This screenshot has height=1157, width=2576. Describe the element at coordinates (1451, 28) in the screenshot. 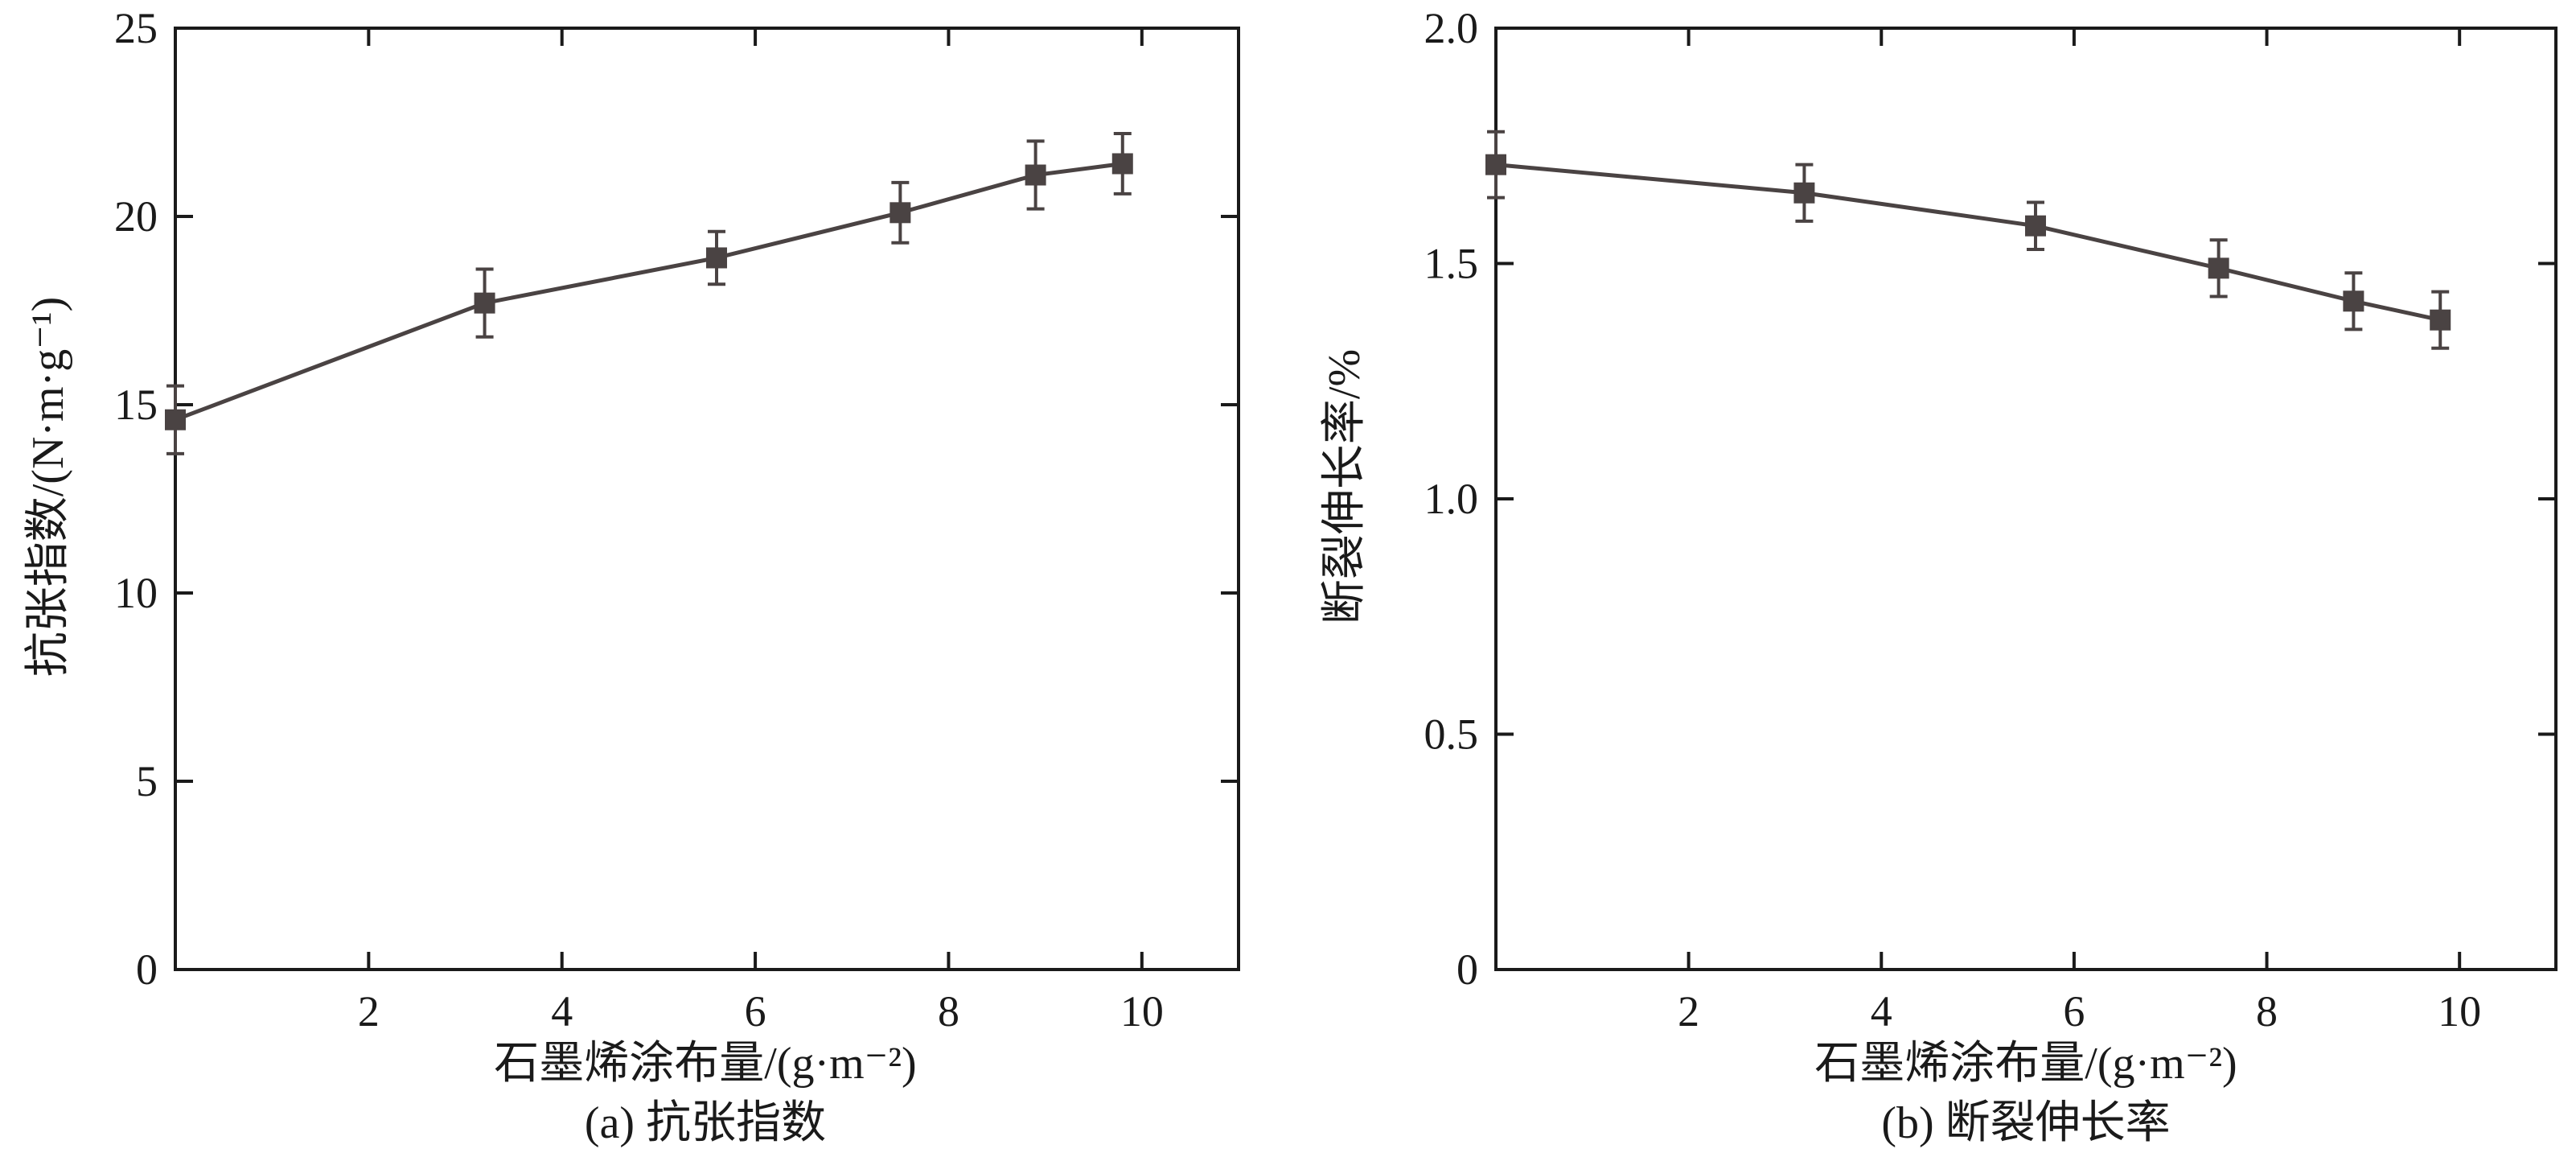

I see `y-tick-label-b: 2.0` at that location.